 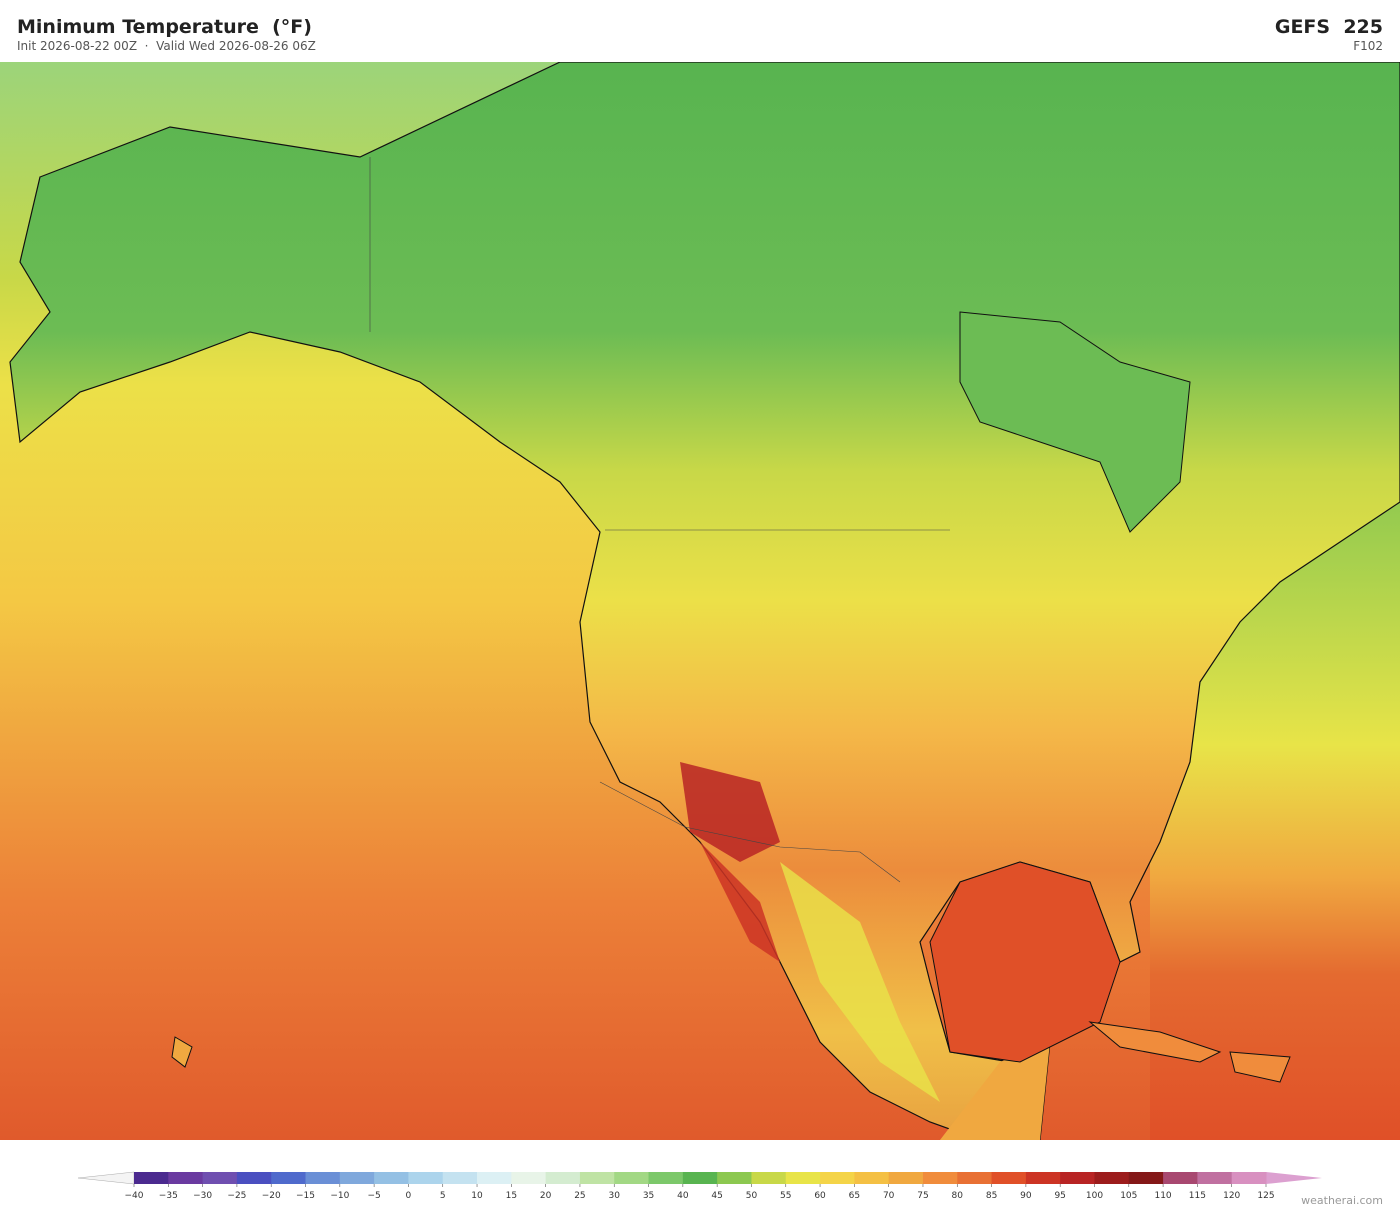 What do you see at coordinates (1025, 962) in the screenshot?
I see `gulf` at bounding box center [1025, 962].